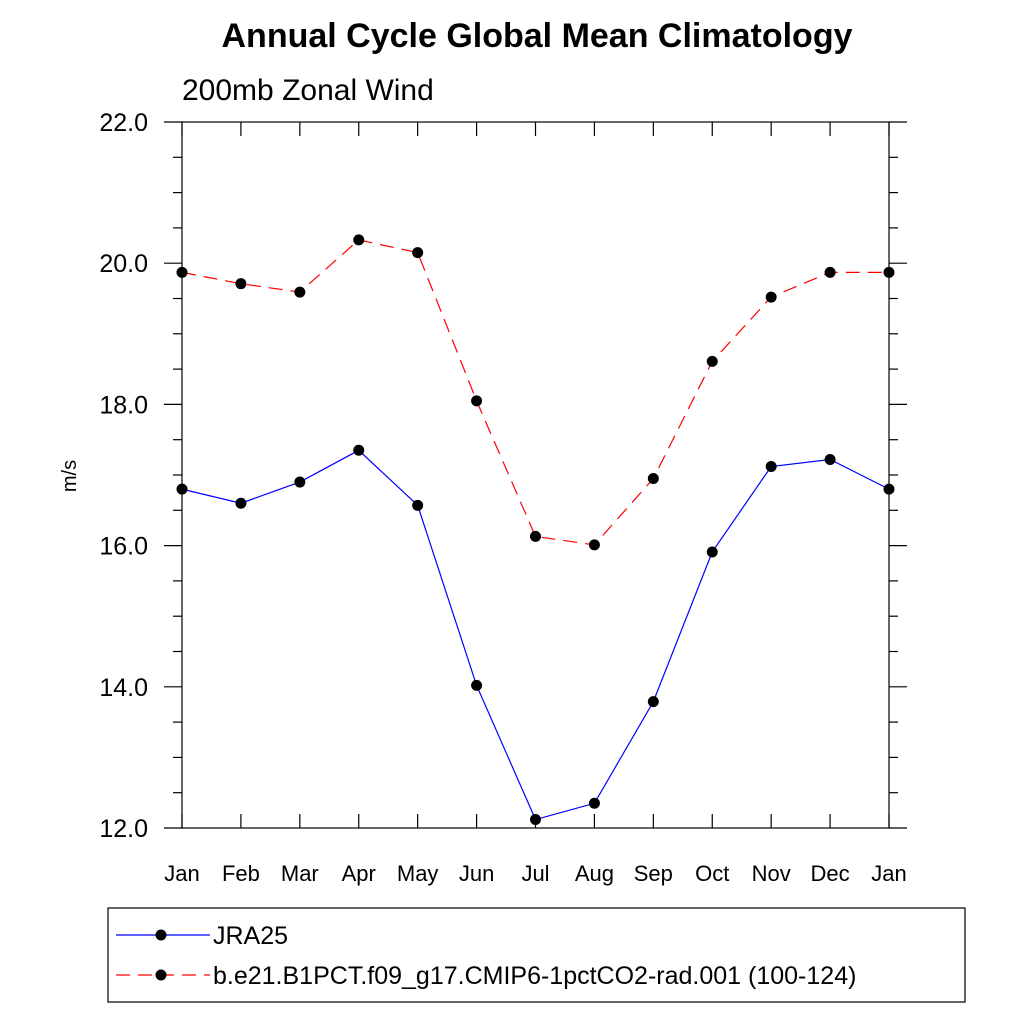 The width and height of the screenshot is (1024, 1024). I want to click on y-tick-label: 12.0, so click(123, 829).